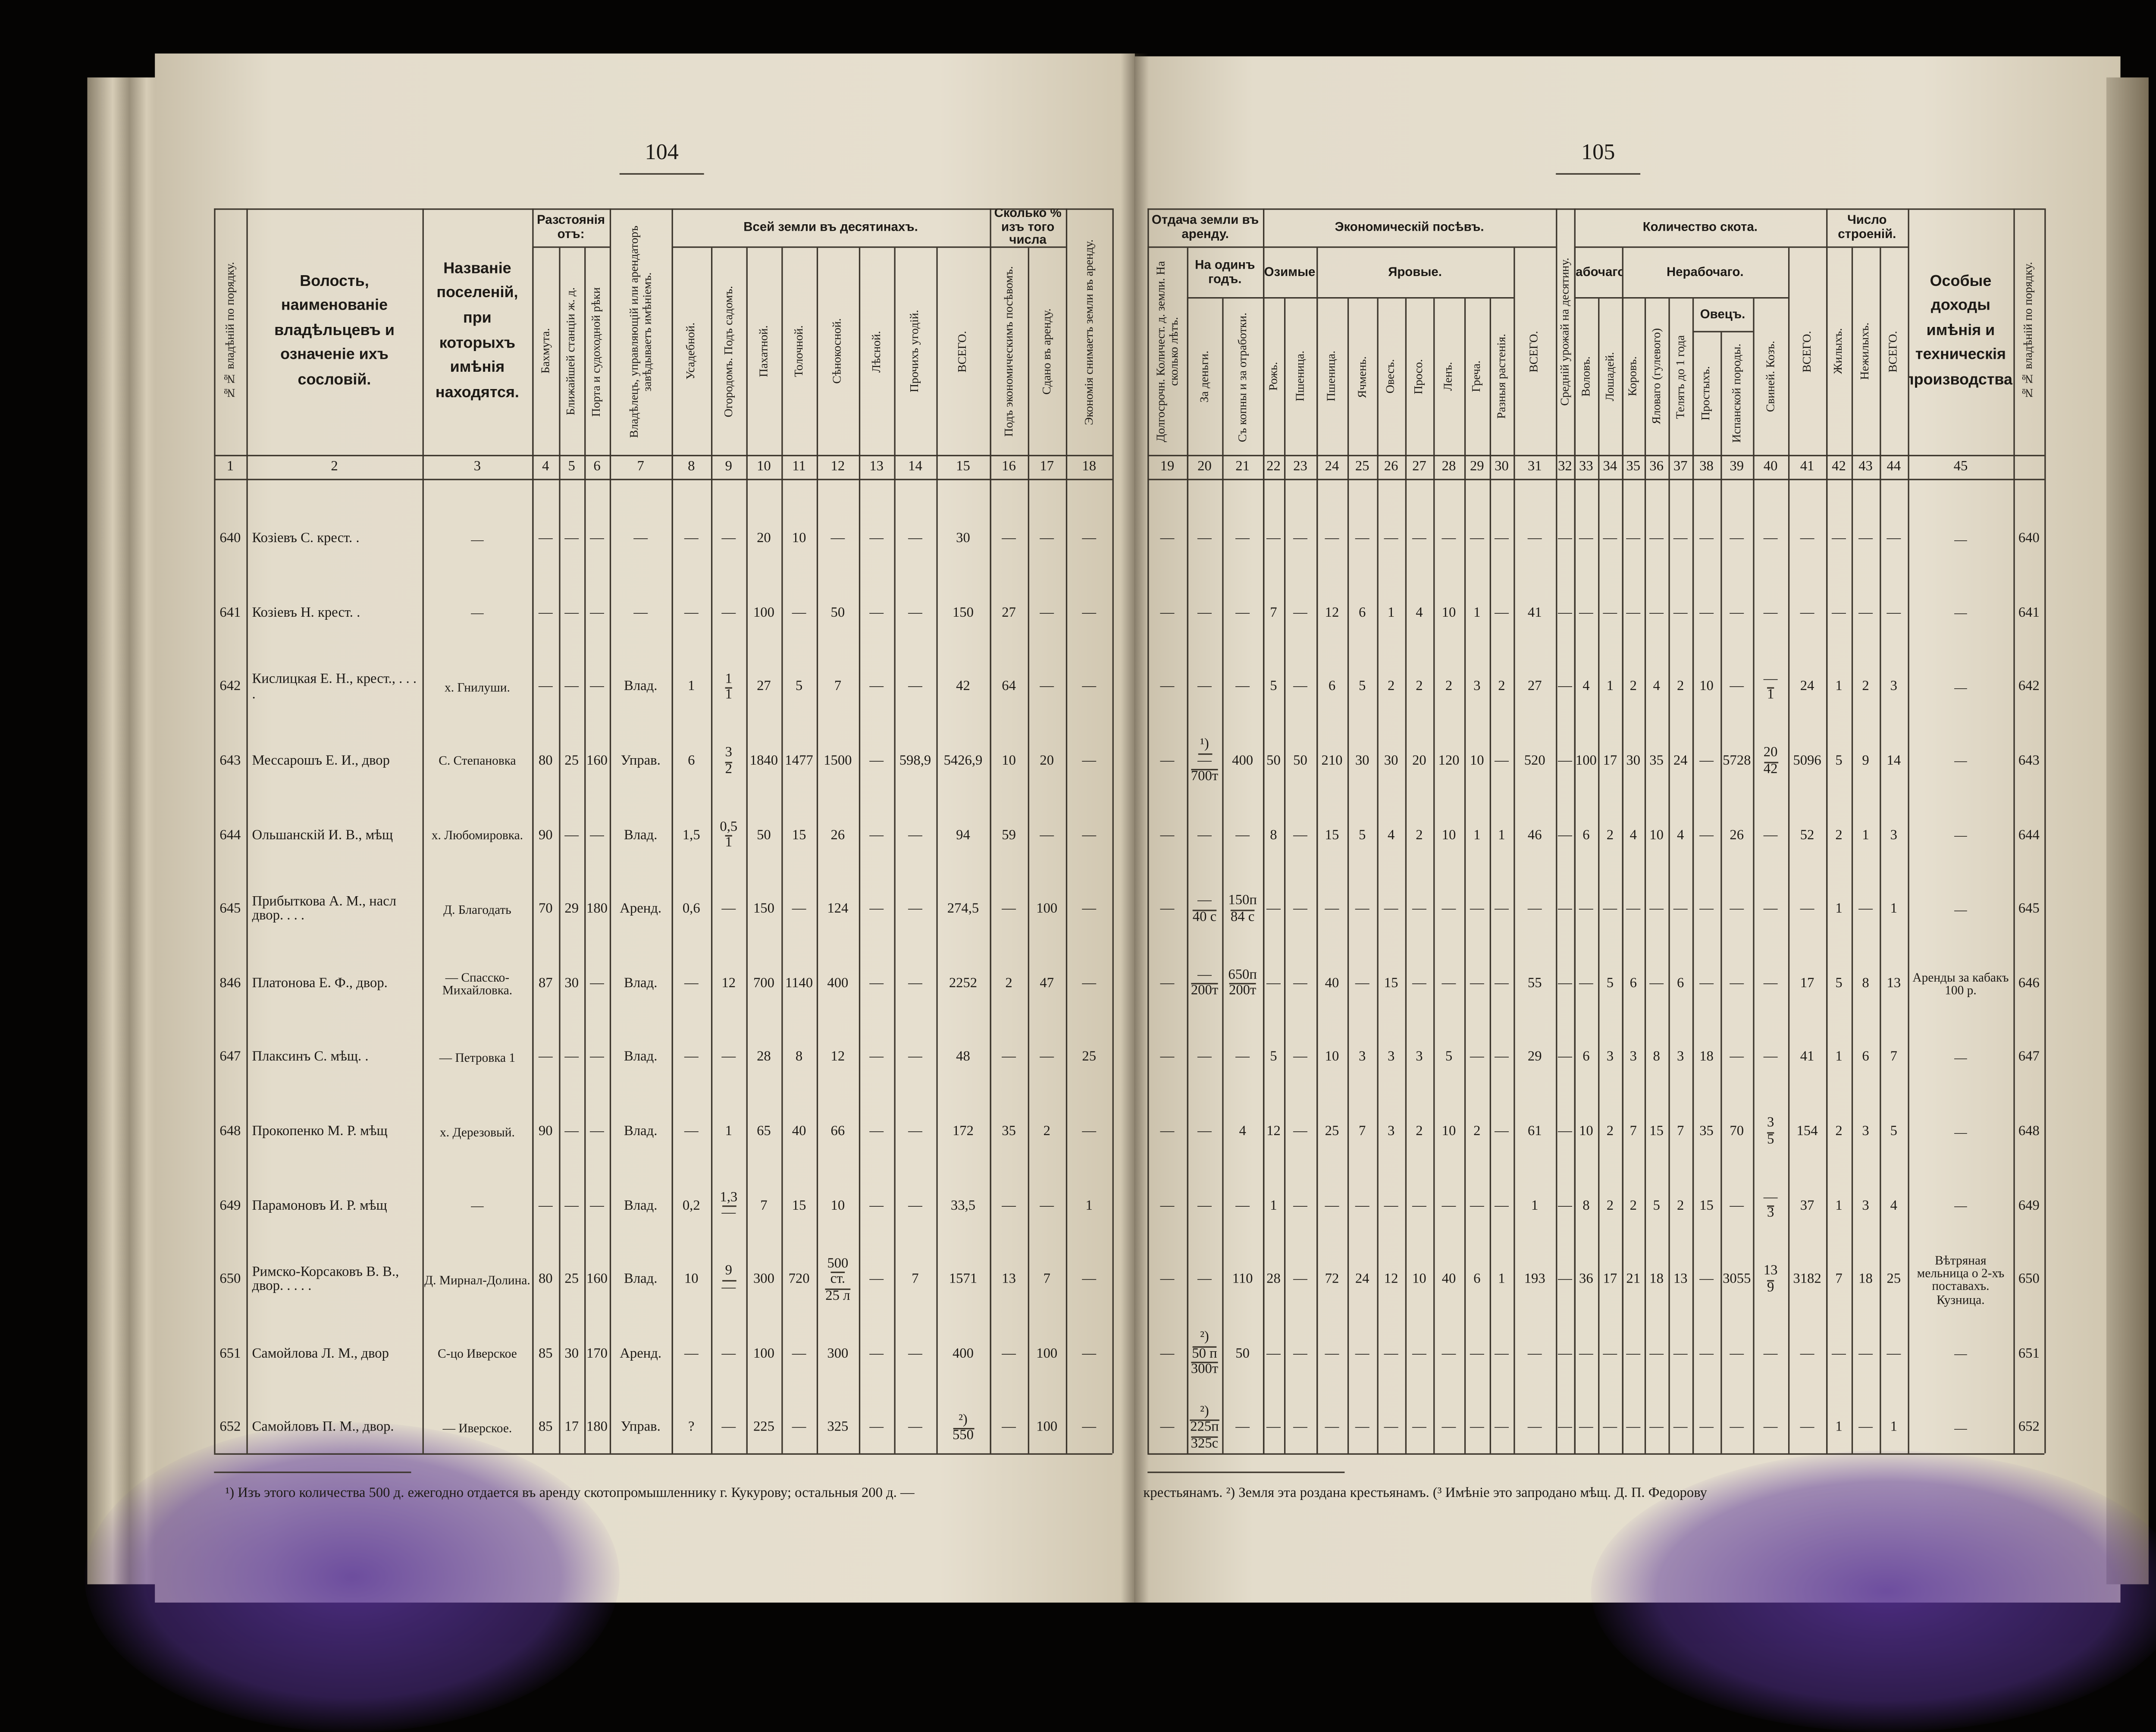  I want to click on table-cell: 649, so click(230, 1206).